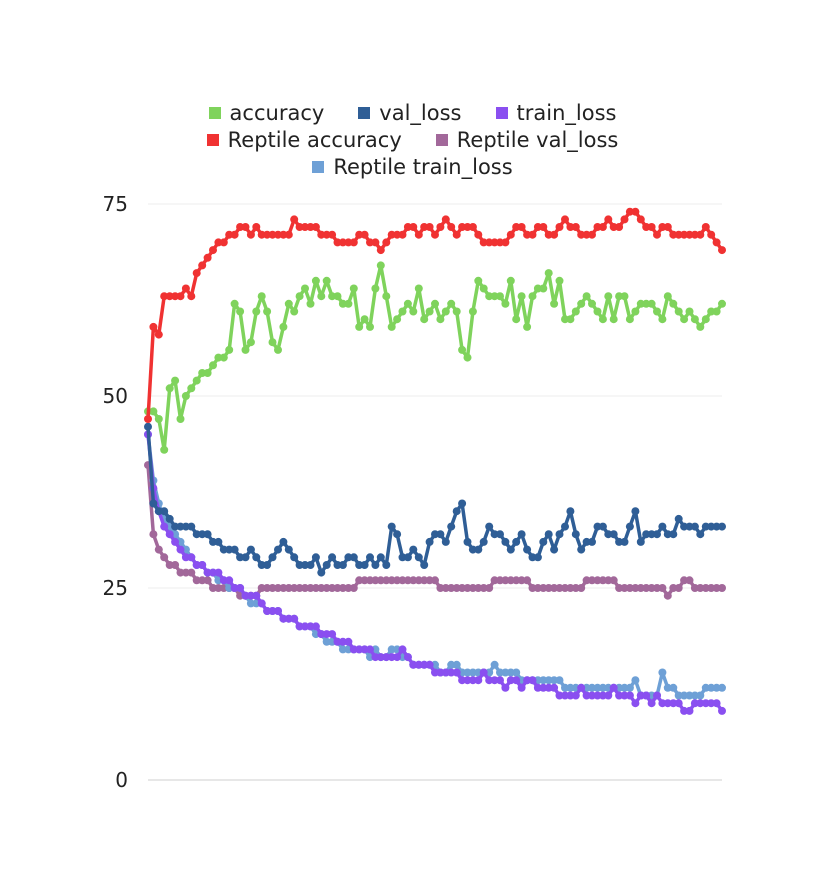 The height and width of the screenshot is (894, 825). I want to click on y-axis-labels: 0 25 50 75, so click(115, 492).